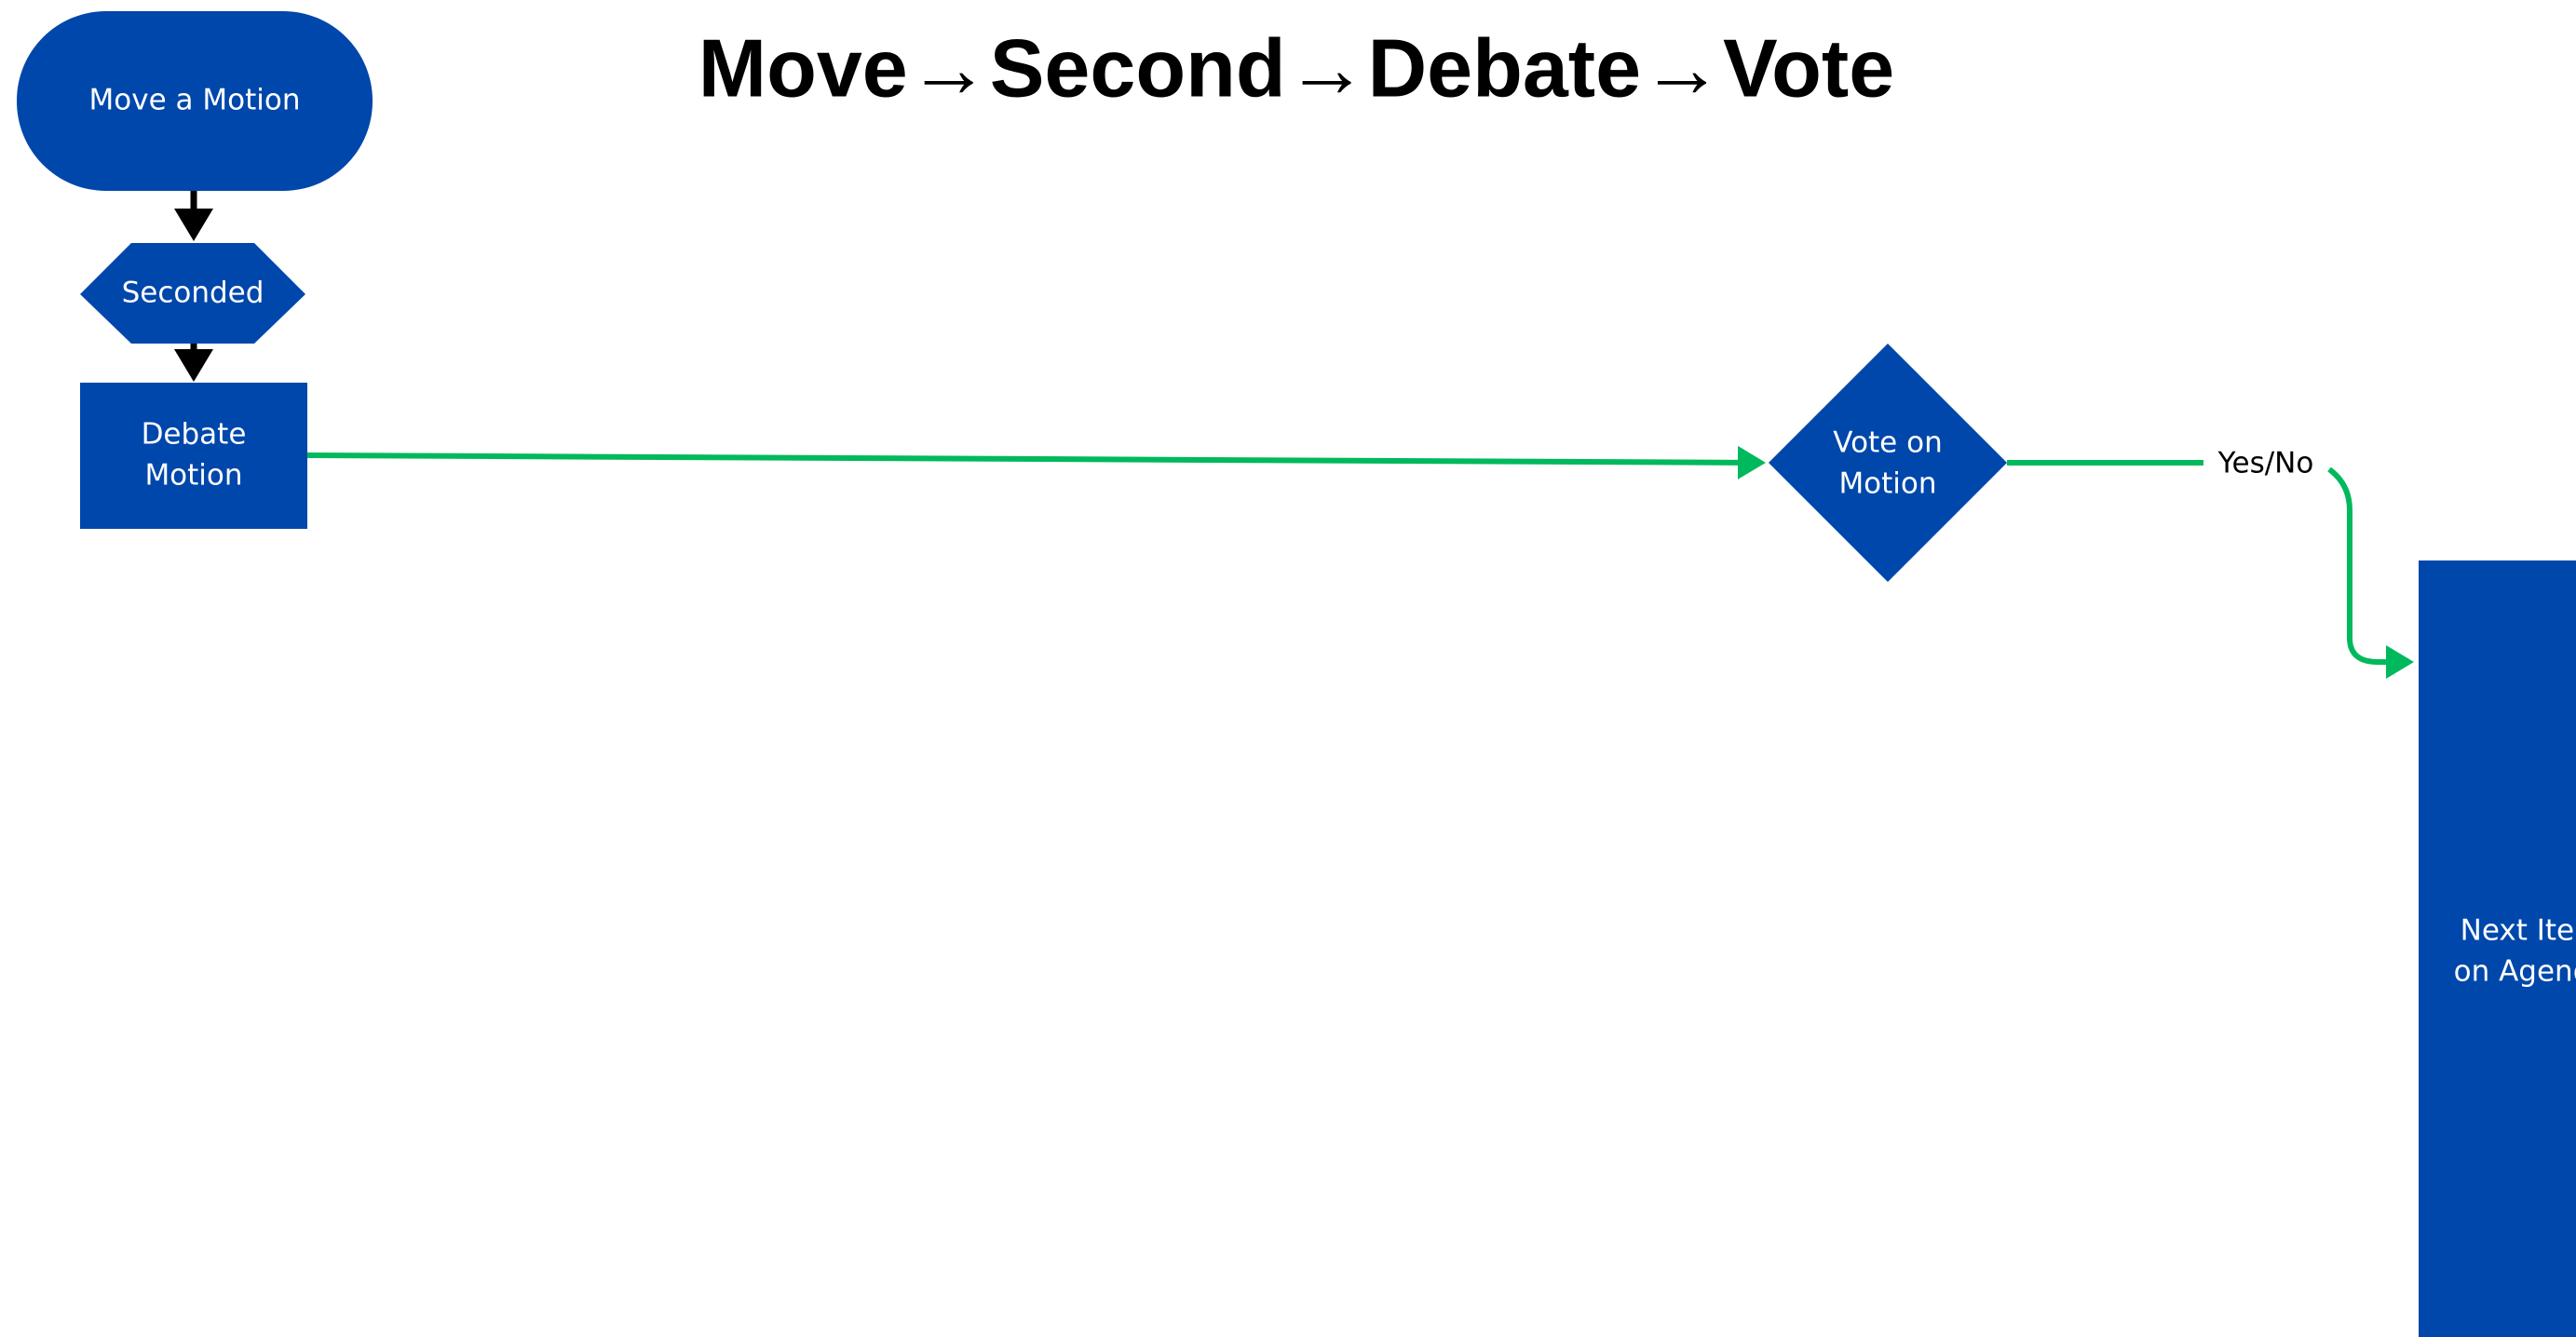 This screenshot has height=1337, width=2576. Describe the element at coordinates (2518, 931) in the screenshot. I see `node-label: Next Item` at that location.